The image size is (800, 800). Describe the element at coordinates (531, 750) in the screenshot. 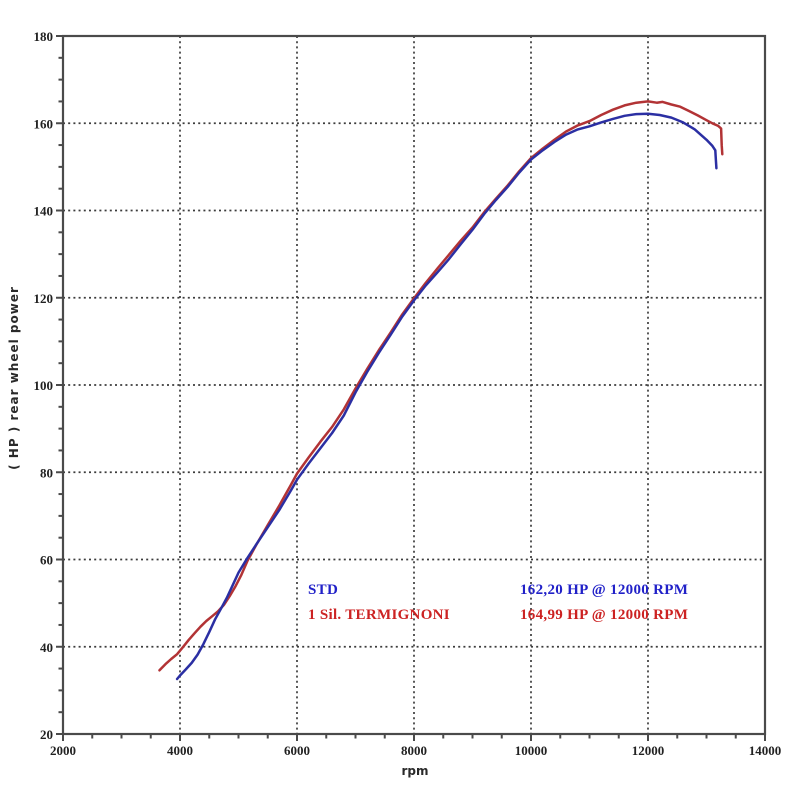

I see `x-tick-label: 10000` at that location.